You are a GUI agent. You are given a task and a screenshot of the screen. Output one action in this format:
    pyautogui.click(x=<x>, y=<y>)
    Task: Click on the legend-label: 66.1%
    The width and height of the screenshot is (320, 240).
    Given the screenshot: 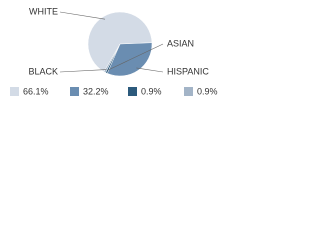 What is the action you would take?
    pyautogui.click(x=36, y=91)
    